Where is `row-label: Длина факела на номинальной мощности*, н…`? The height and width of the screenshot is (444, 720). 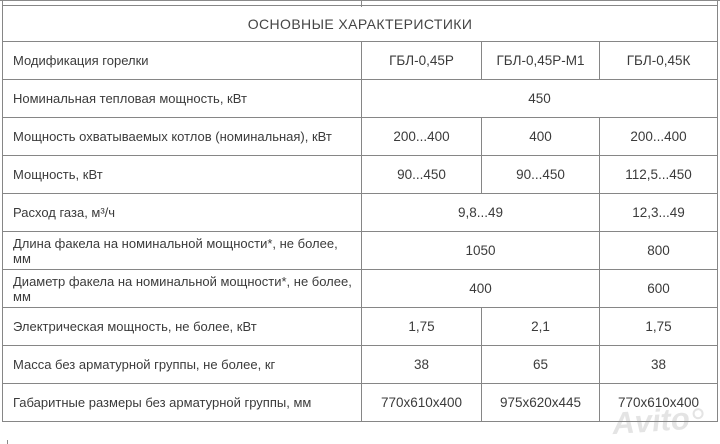
row-label: Длина факела на номинальной мощности*, н… is located at coordinates (182, 250).